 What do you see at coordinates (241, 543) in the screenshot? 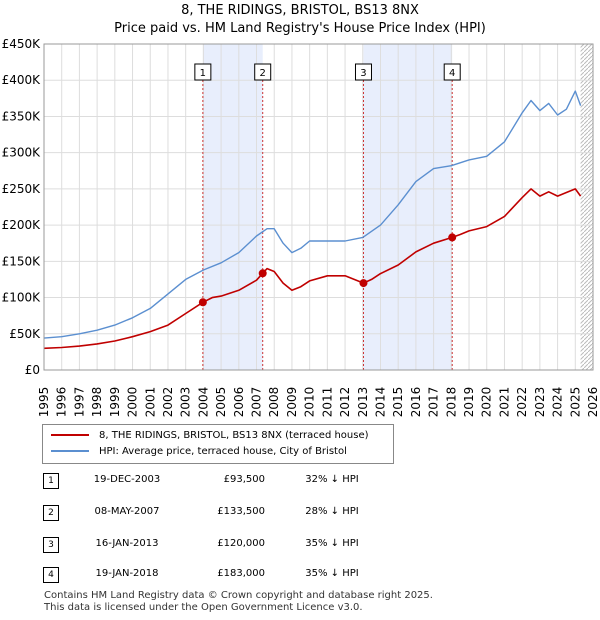
I see `sale-price: £120,000` at bounding box center [241, 543].